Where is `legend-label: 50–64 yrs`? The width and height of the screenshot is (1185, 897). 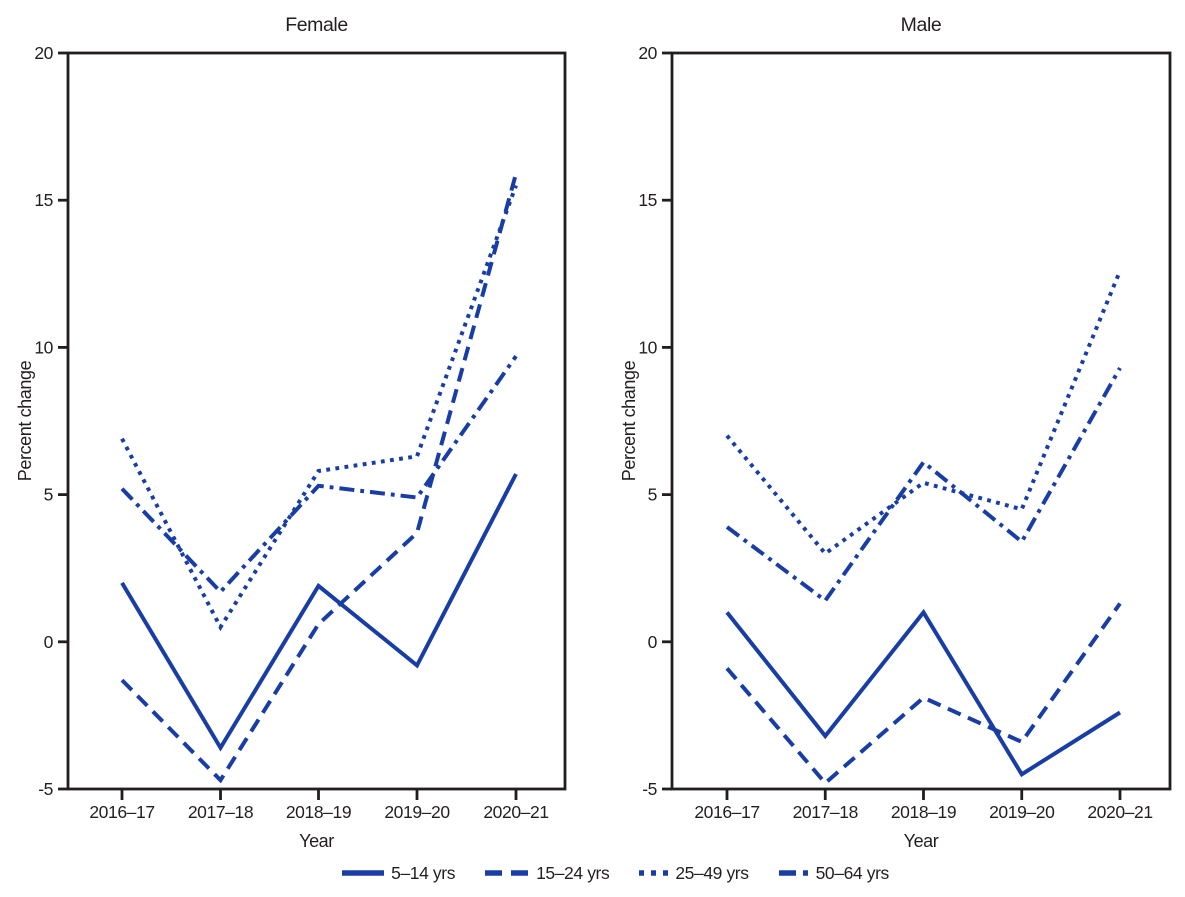
legend-label: 50–64 yrs is located at coordinates (852, 872).